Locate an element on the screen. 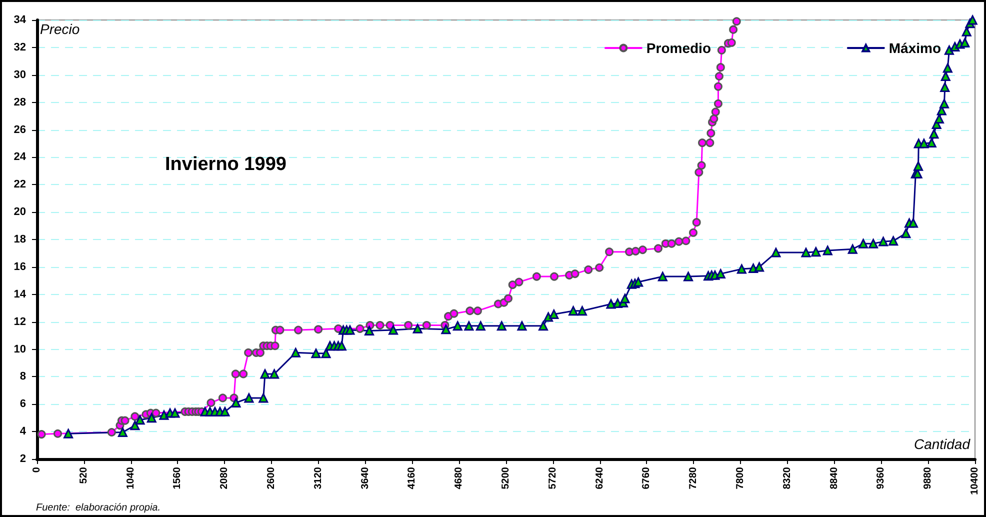 Image resolution: width=986 pixels, height=517 pixels. x-tick-label: 9360 is located at coordinates (881, 478).